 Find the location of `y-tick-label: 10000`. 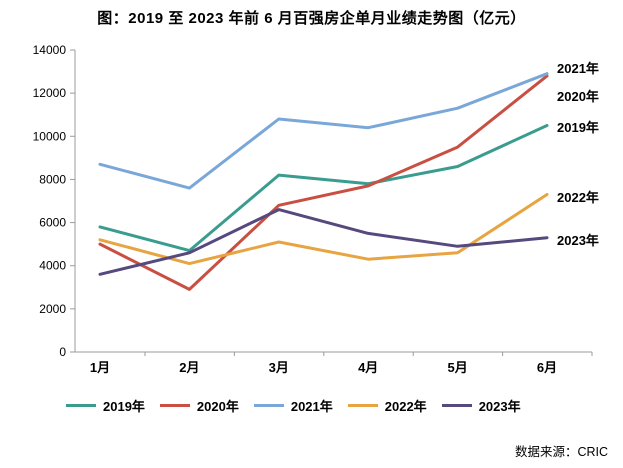

y-tick-label: 10000 is located at coordinates (50, 136).